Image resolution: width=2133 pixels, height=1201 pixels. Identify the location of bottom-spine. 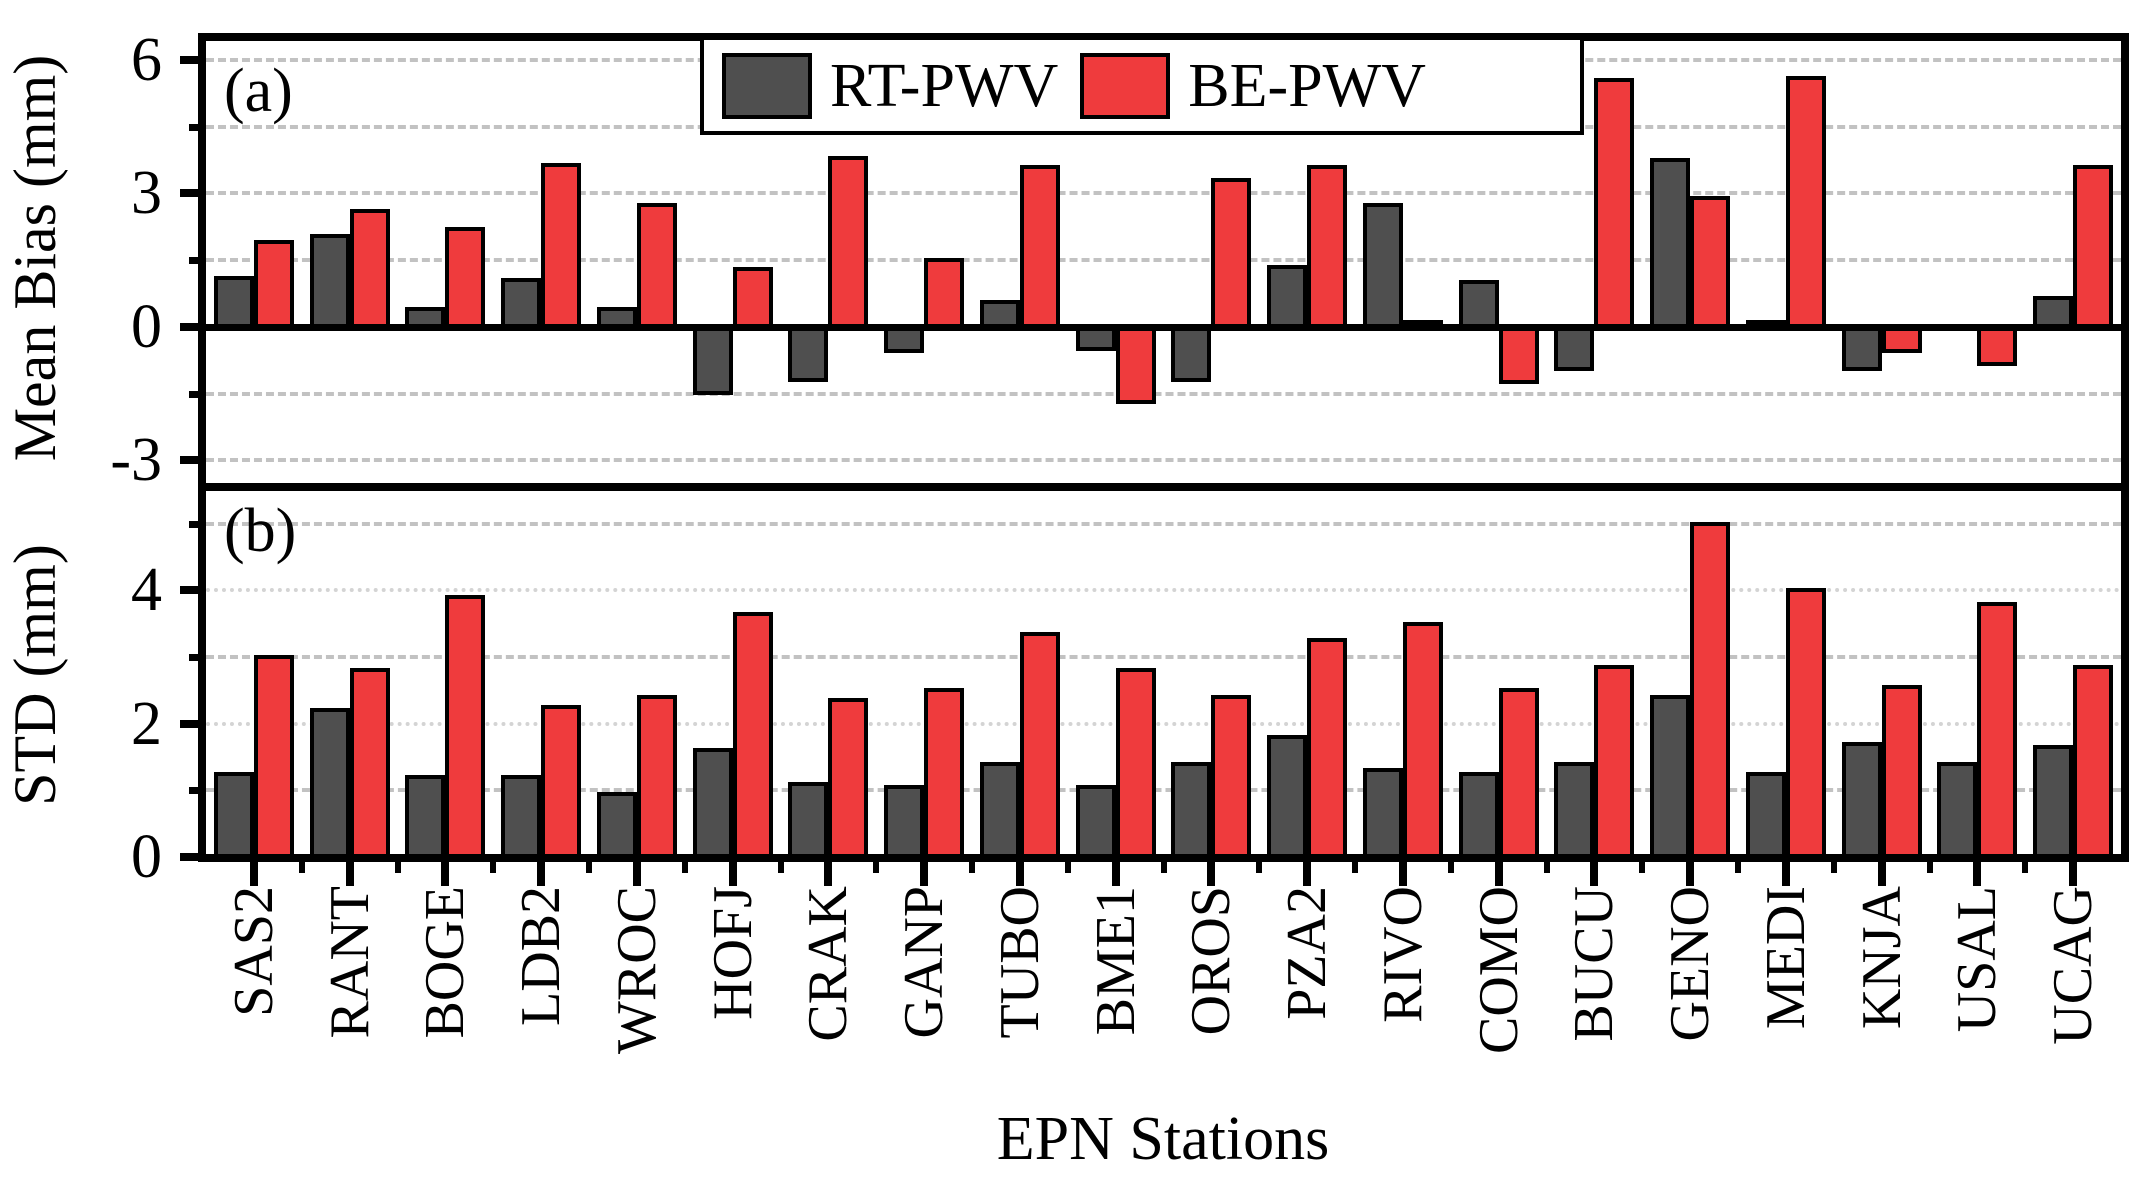
(1163, 858).